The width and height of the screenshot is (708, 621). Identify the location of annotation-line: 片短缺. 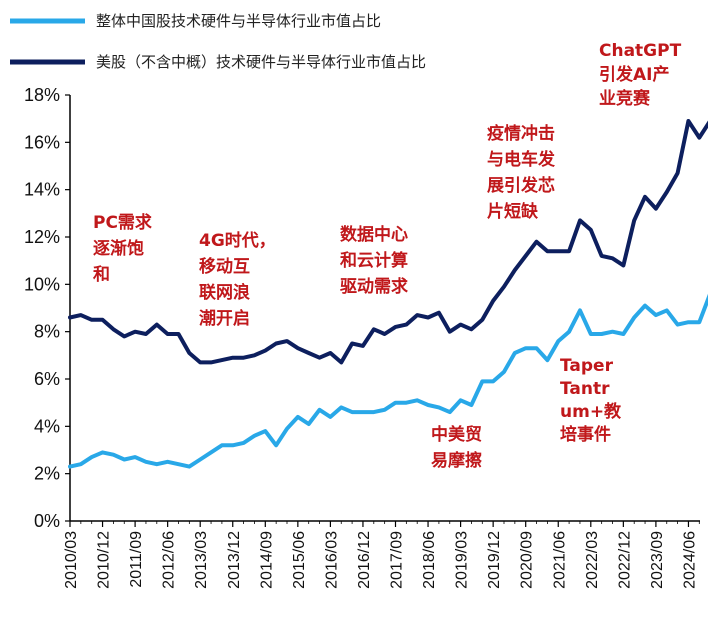
(513, 211).